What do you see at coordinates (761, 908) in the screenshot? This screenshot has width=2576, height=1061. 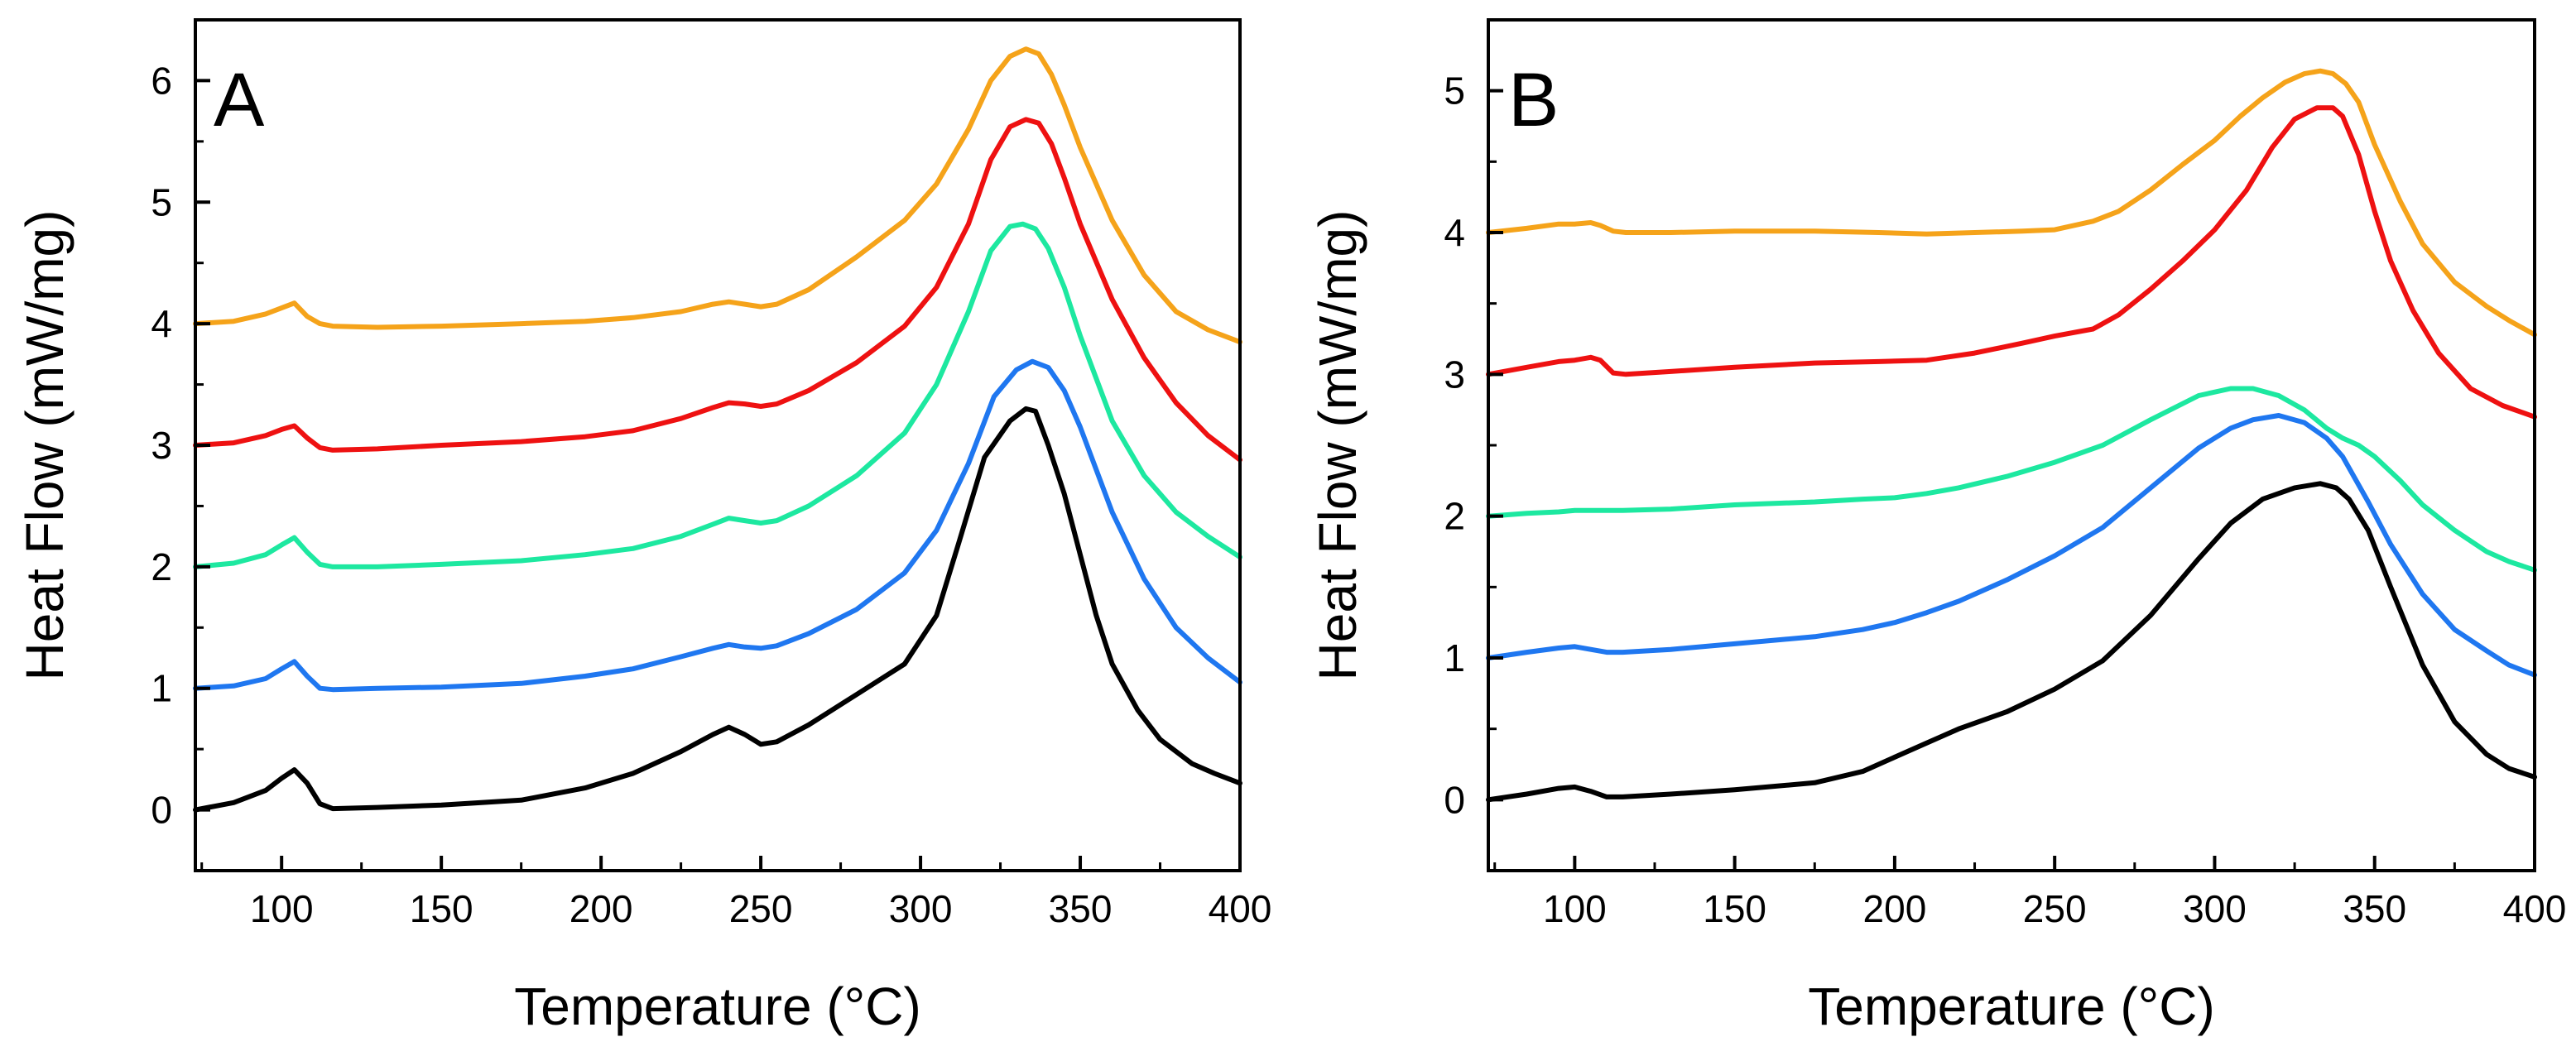 I see `panel-a-x-tick-label: 250` at bounding box center [761, 908].